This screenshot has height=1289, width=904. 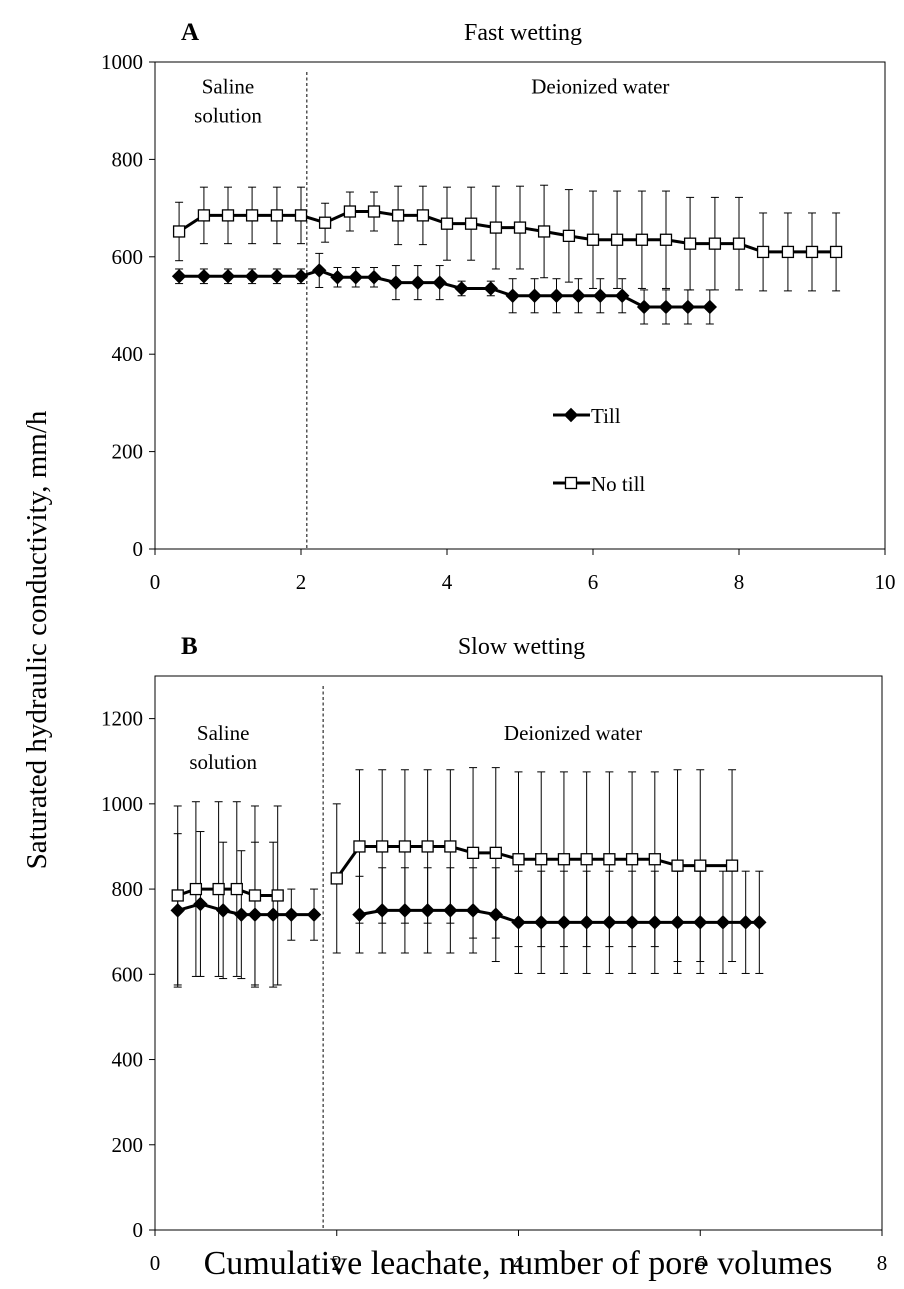 What do you see at coordinates (190, 32) in the screenshot?
I see `panel-letter: A` at bounding box center [190, 32].